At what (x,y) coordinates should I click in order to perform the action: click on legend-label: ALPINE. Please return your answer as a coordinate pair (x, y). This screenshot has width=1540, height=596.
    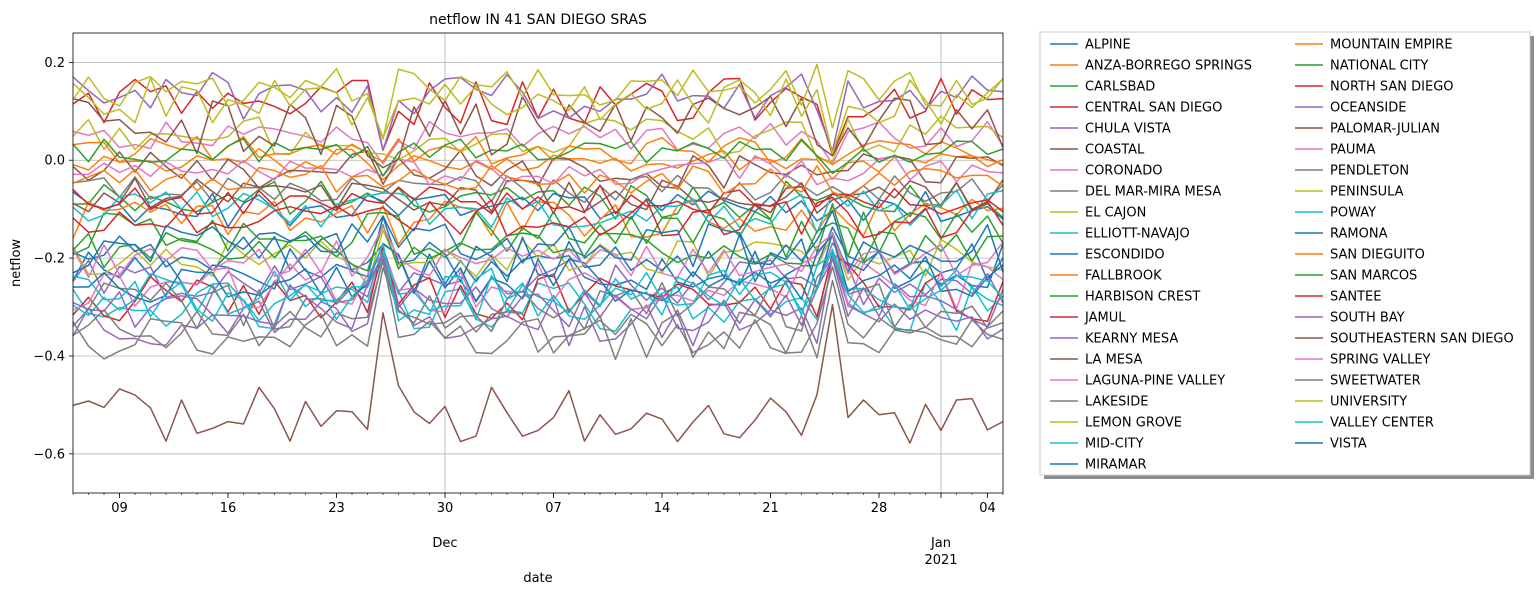
    Looking at the image, I should click on (1108, 45).